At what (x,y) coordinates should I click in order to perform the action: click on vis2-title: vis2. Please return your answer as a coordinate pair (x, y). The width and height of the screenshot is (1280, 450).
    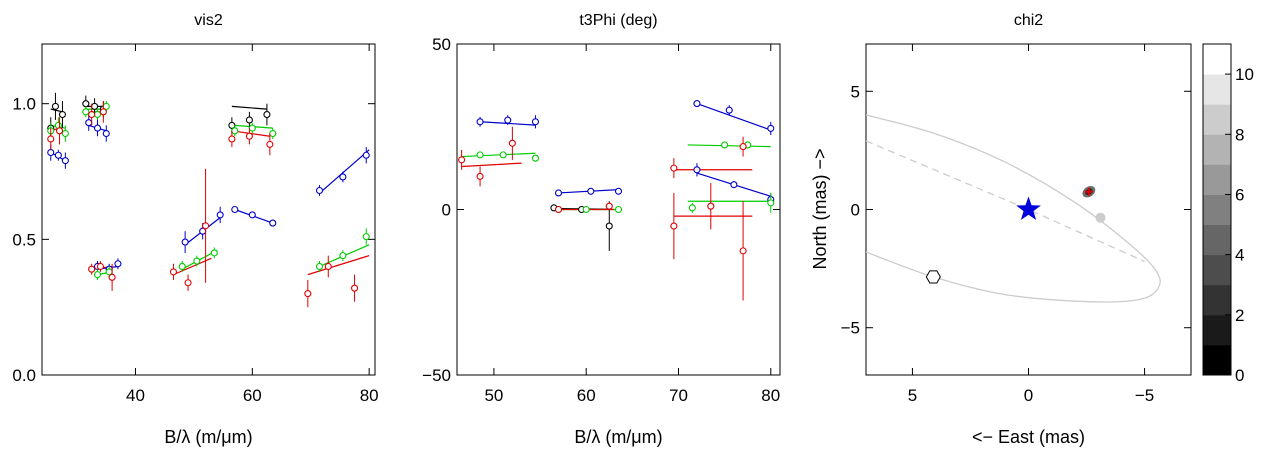
    Looking at the image, I should click on (208, 20).